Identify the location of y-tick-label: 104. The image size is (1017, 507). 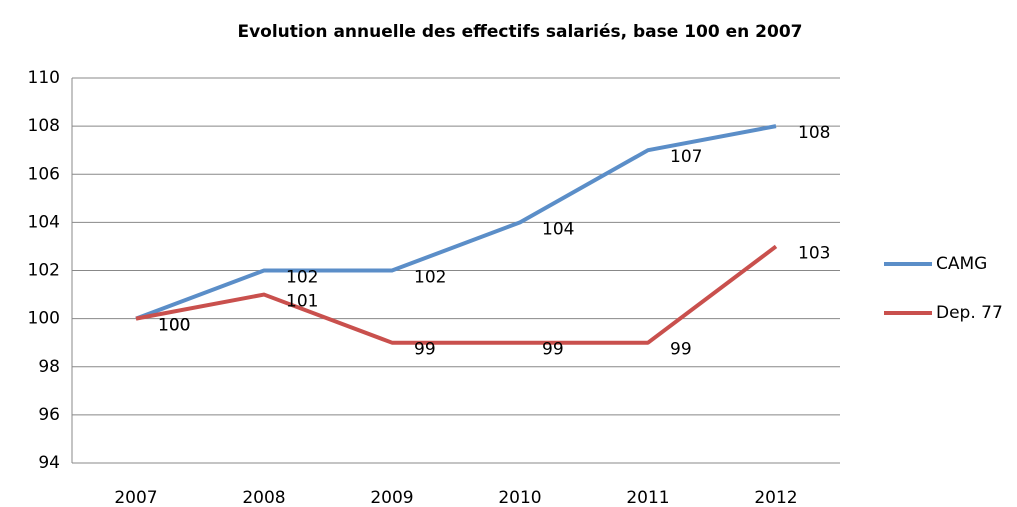
(44, 222).